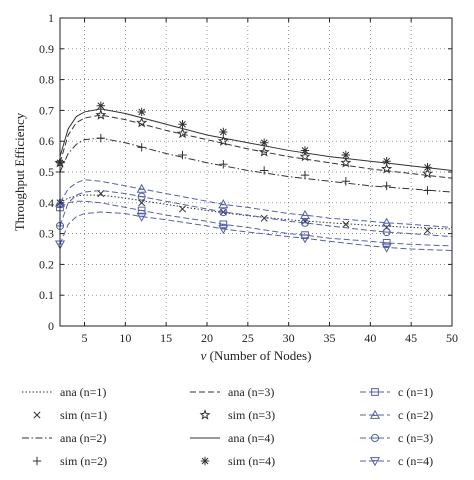 The width and height of the screenshot is (474, 480). Describe the element at coordinates (46, 80) in the screenshot. I see `y-tick-label: 0.8` at that location.